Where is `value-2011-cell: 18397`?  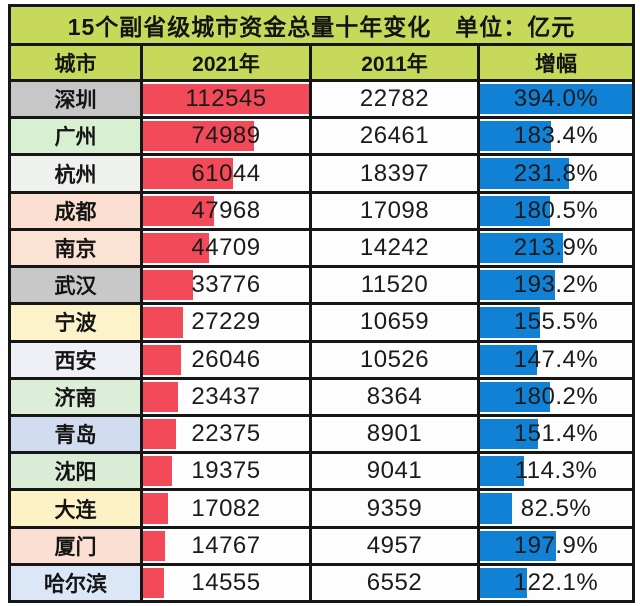
value-2011-cell: 18397 is located at coordinates (393, 173).